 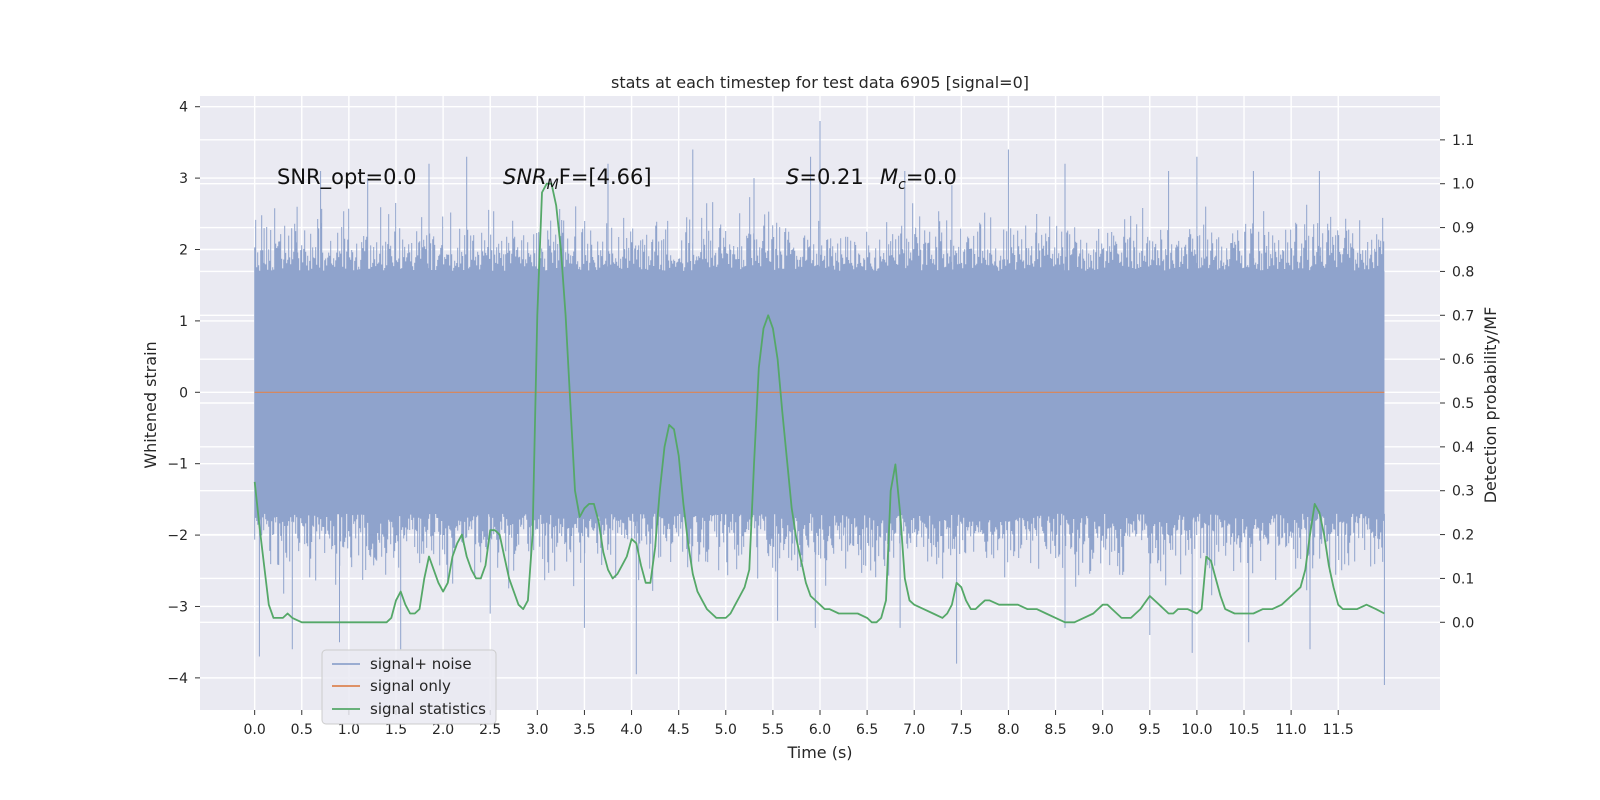 What do you see at coordinates (177, 465) in the screenshot?
I see `y-tick-label: −1` at bounding box center [177, 465].